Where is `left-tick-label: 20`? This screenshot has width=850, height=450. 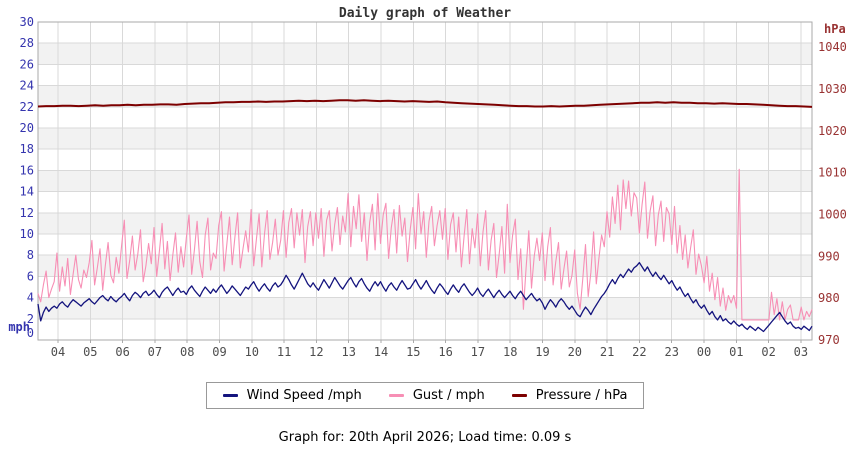
left-tick-label: 20 is located at coordinates (27, 128).